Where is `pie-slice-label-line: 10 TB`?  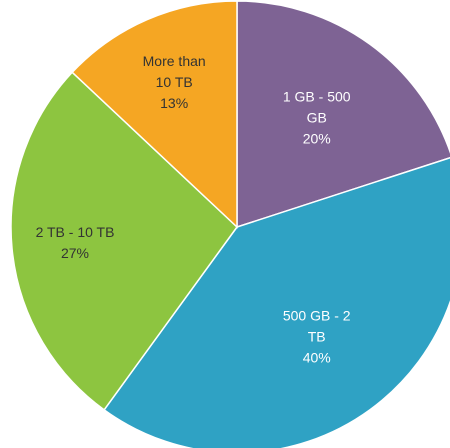 pie-slice-label-line: 10 TB is located at coordinates (174, 82).